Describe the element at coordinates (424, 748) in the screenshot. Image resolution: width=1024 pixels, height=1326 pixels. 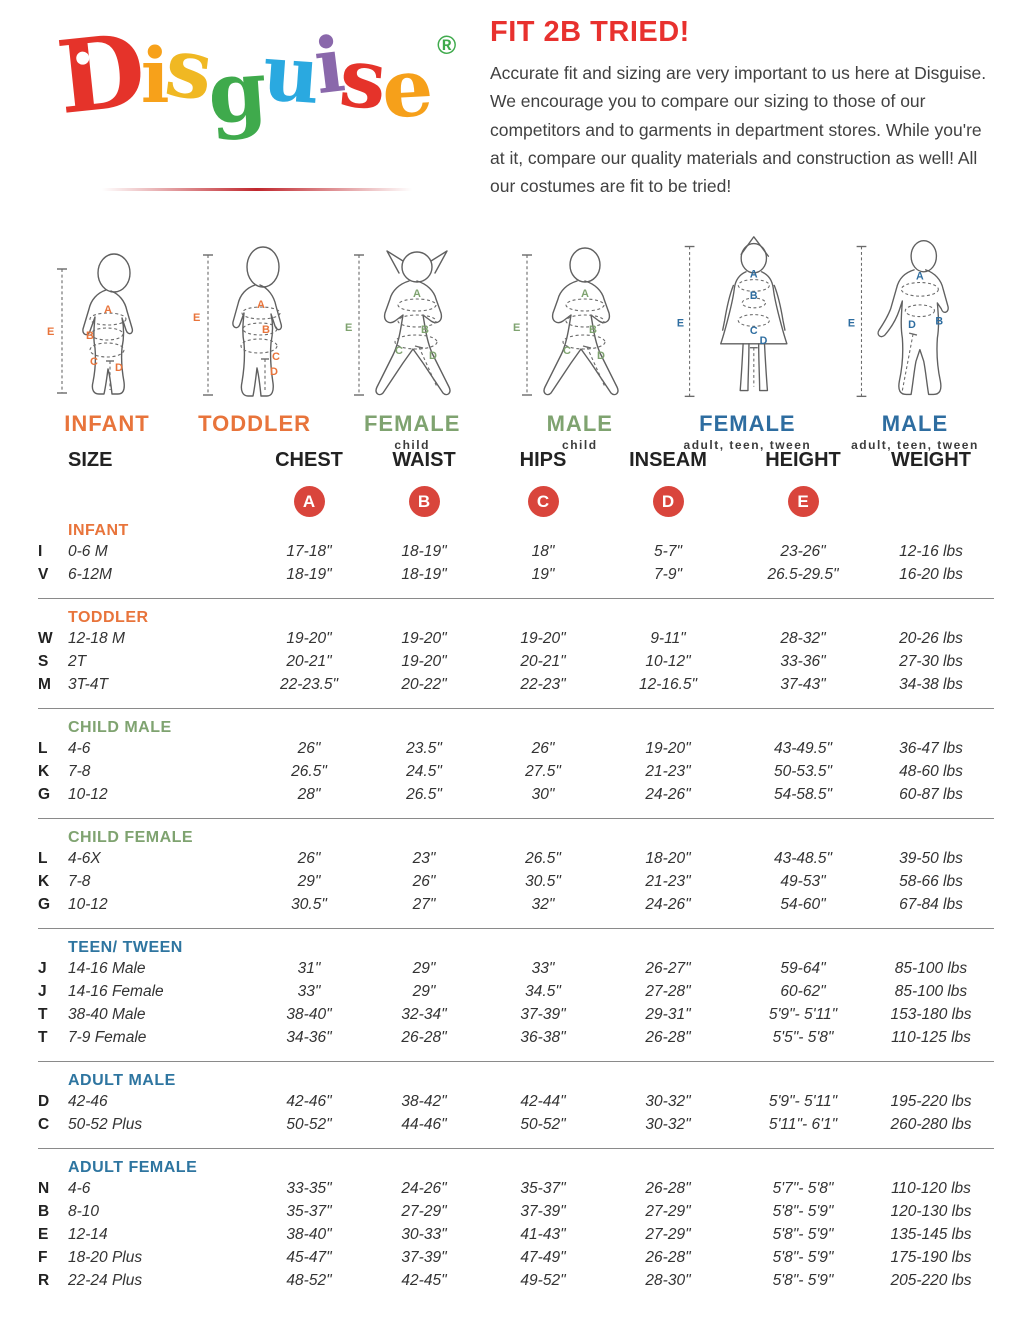
I see `row-waist: 23.5"` at that location.